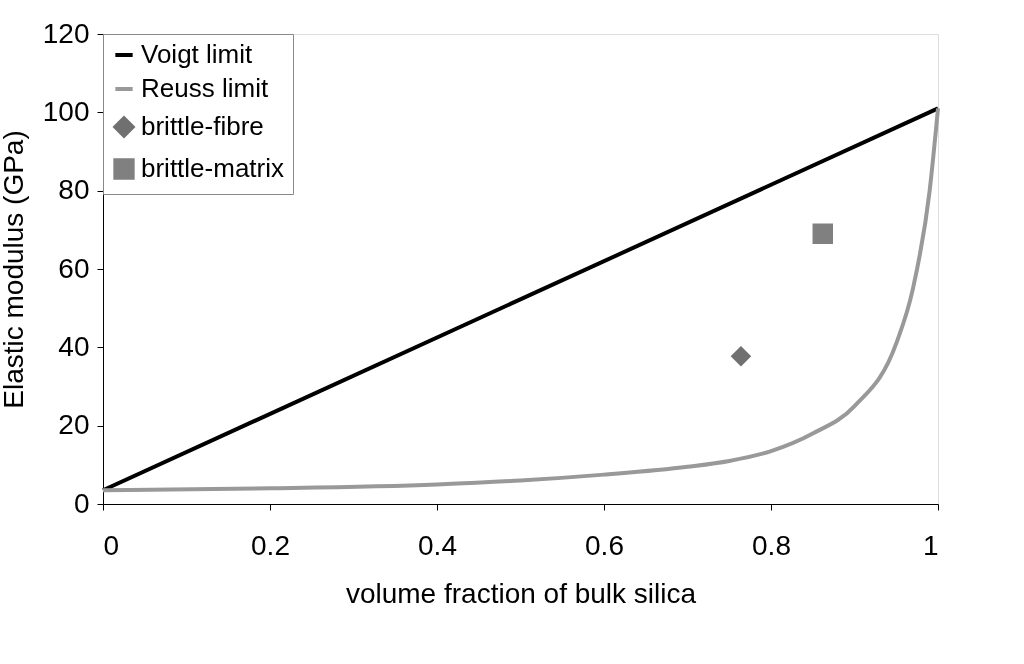 The width and height of the screenshot is (1024, 664). I want to click on y-tick-label: 0, so click(81, 503).